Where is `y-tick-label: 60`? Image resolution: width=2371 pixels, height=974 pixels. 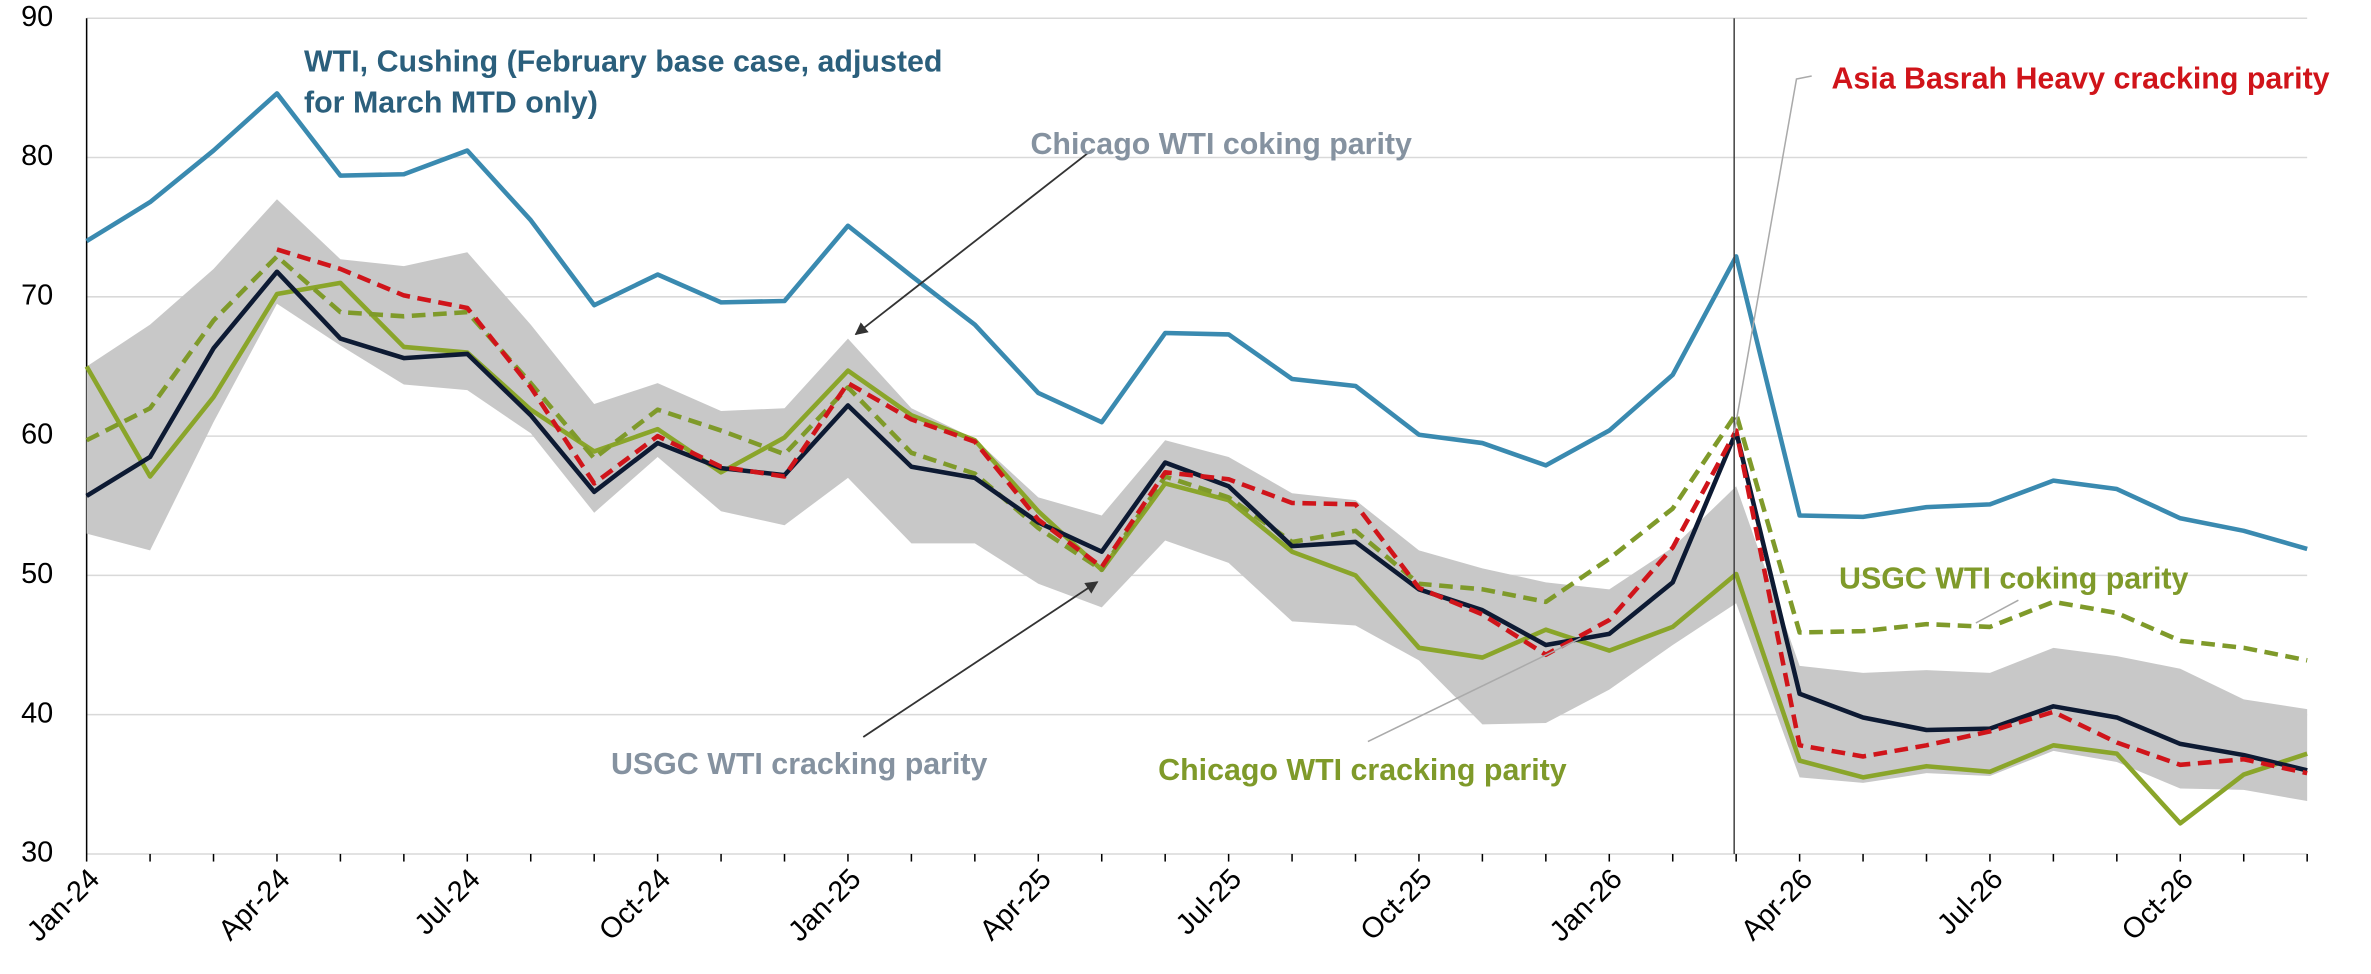
y-tick-label: 60 is located at coordinates (37, 435).